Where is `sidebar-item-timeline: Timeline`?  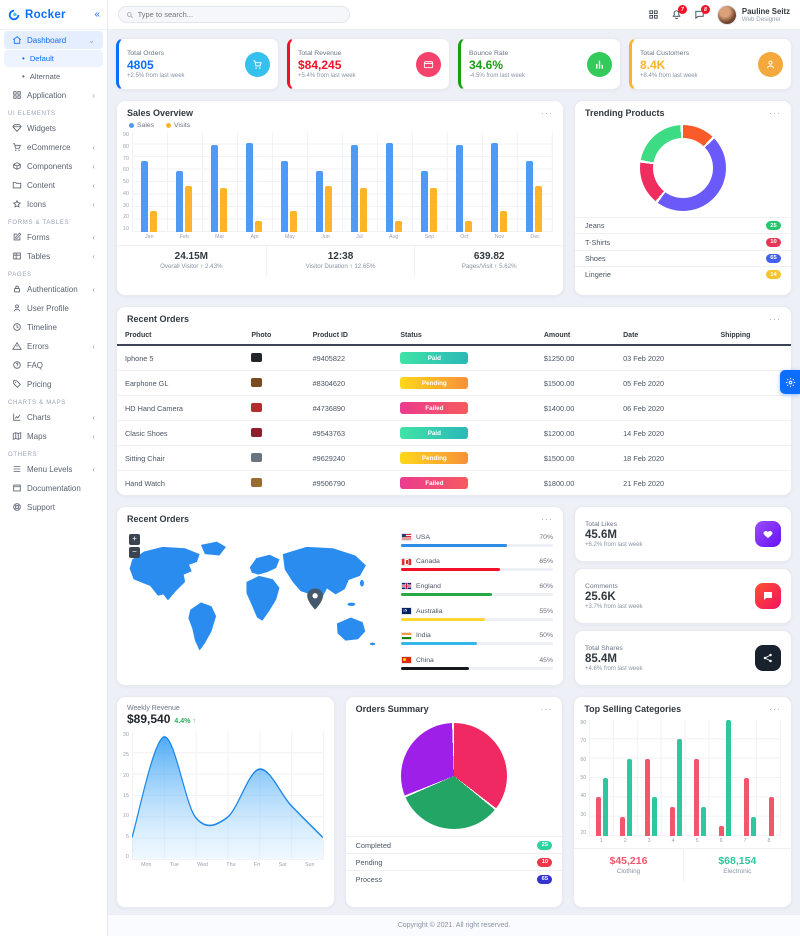
sidebar-item-timeline: Timeline is located at coordinates (53, 327).